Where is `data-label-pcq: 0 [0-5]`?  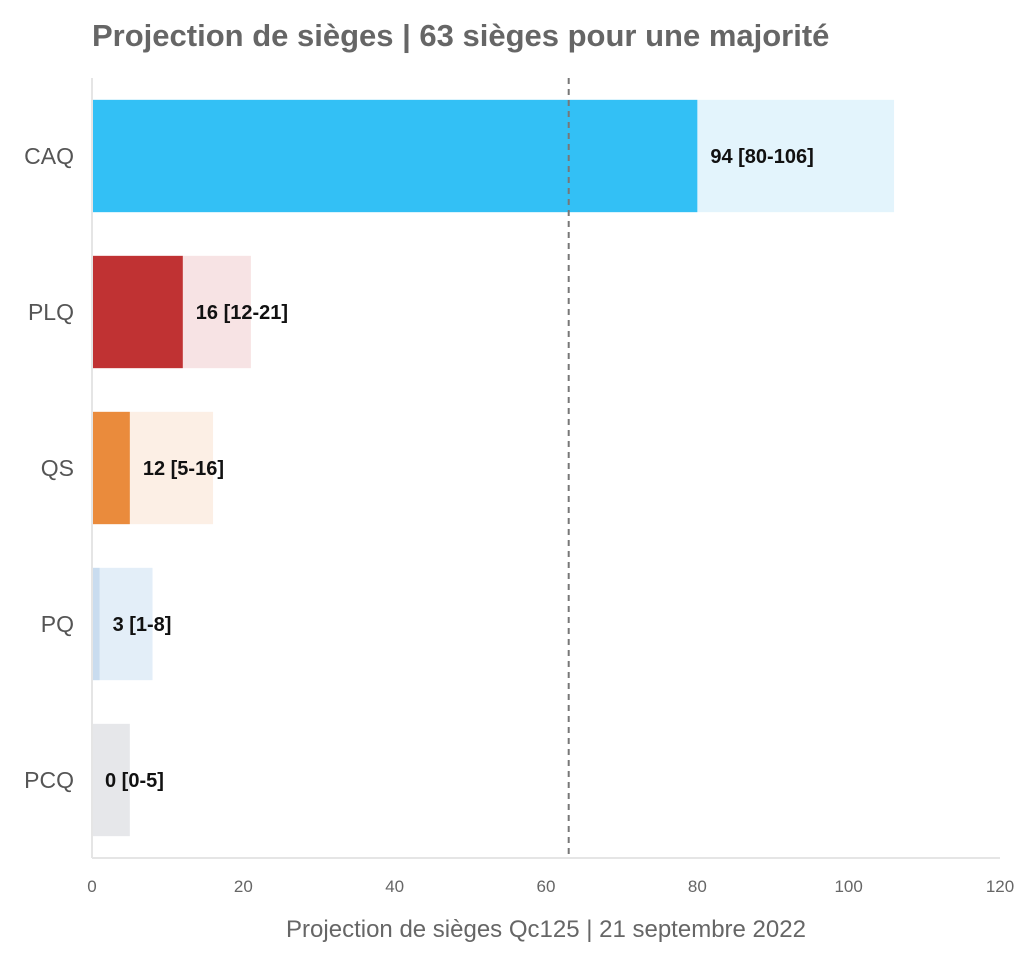
data-label-pcq: 0 [0-5] is located at coordinates (134, 781).